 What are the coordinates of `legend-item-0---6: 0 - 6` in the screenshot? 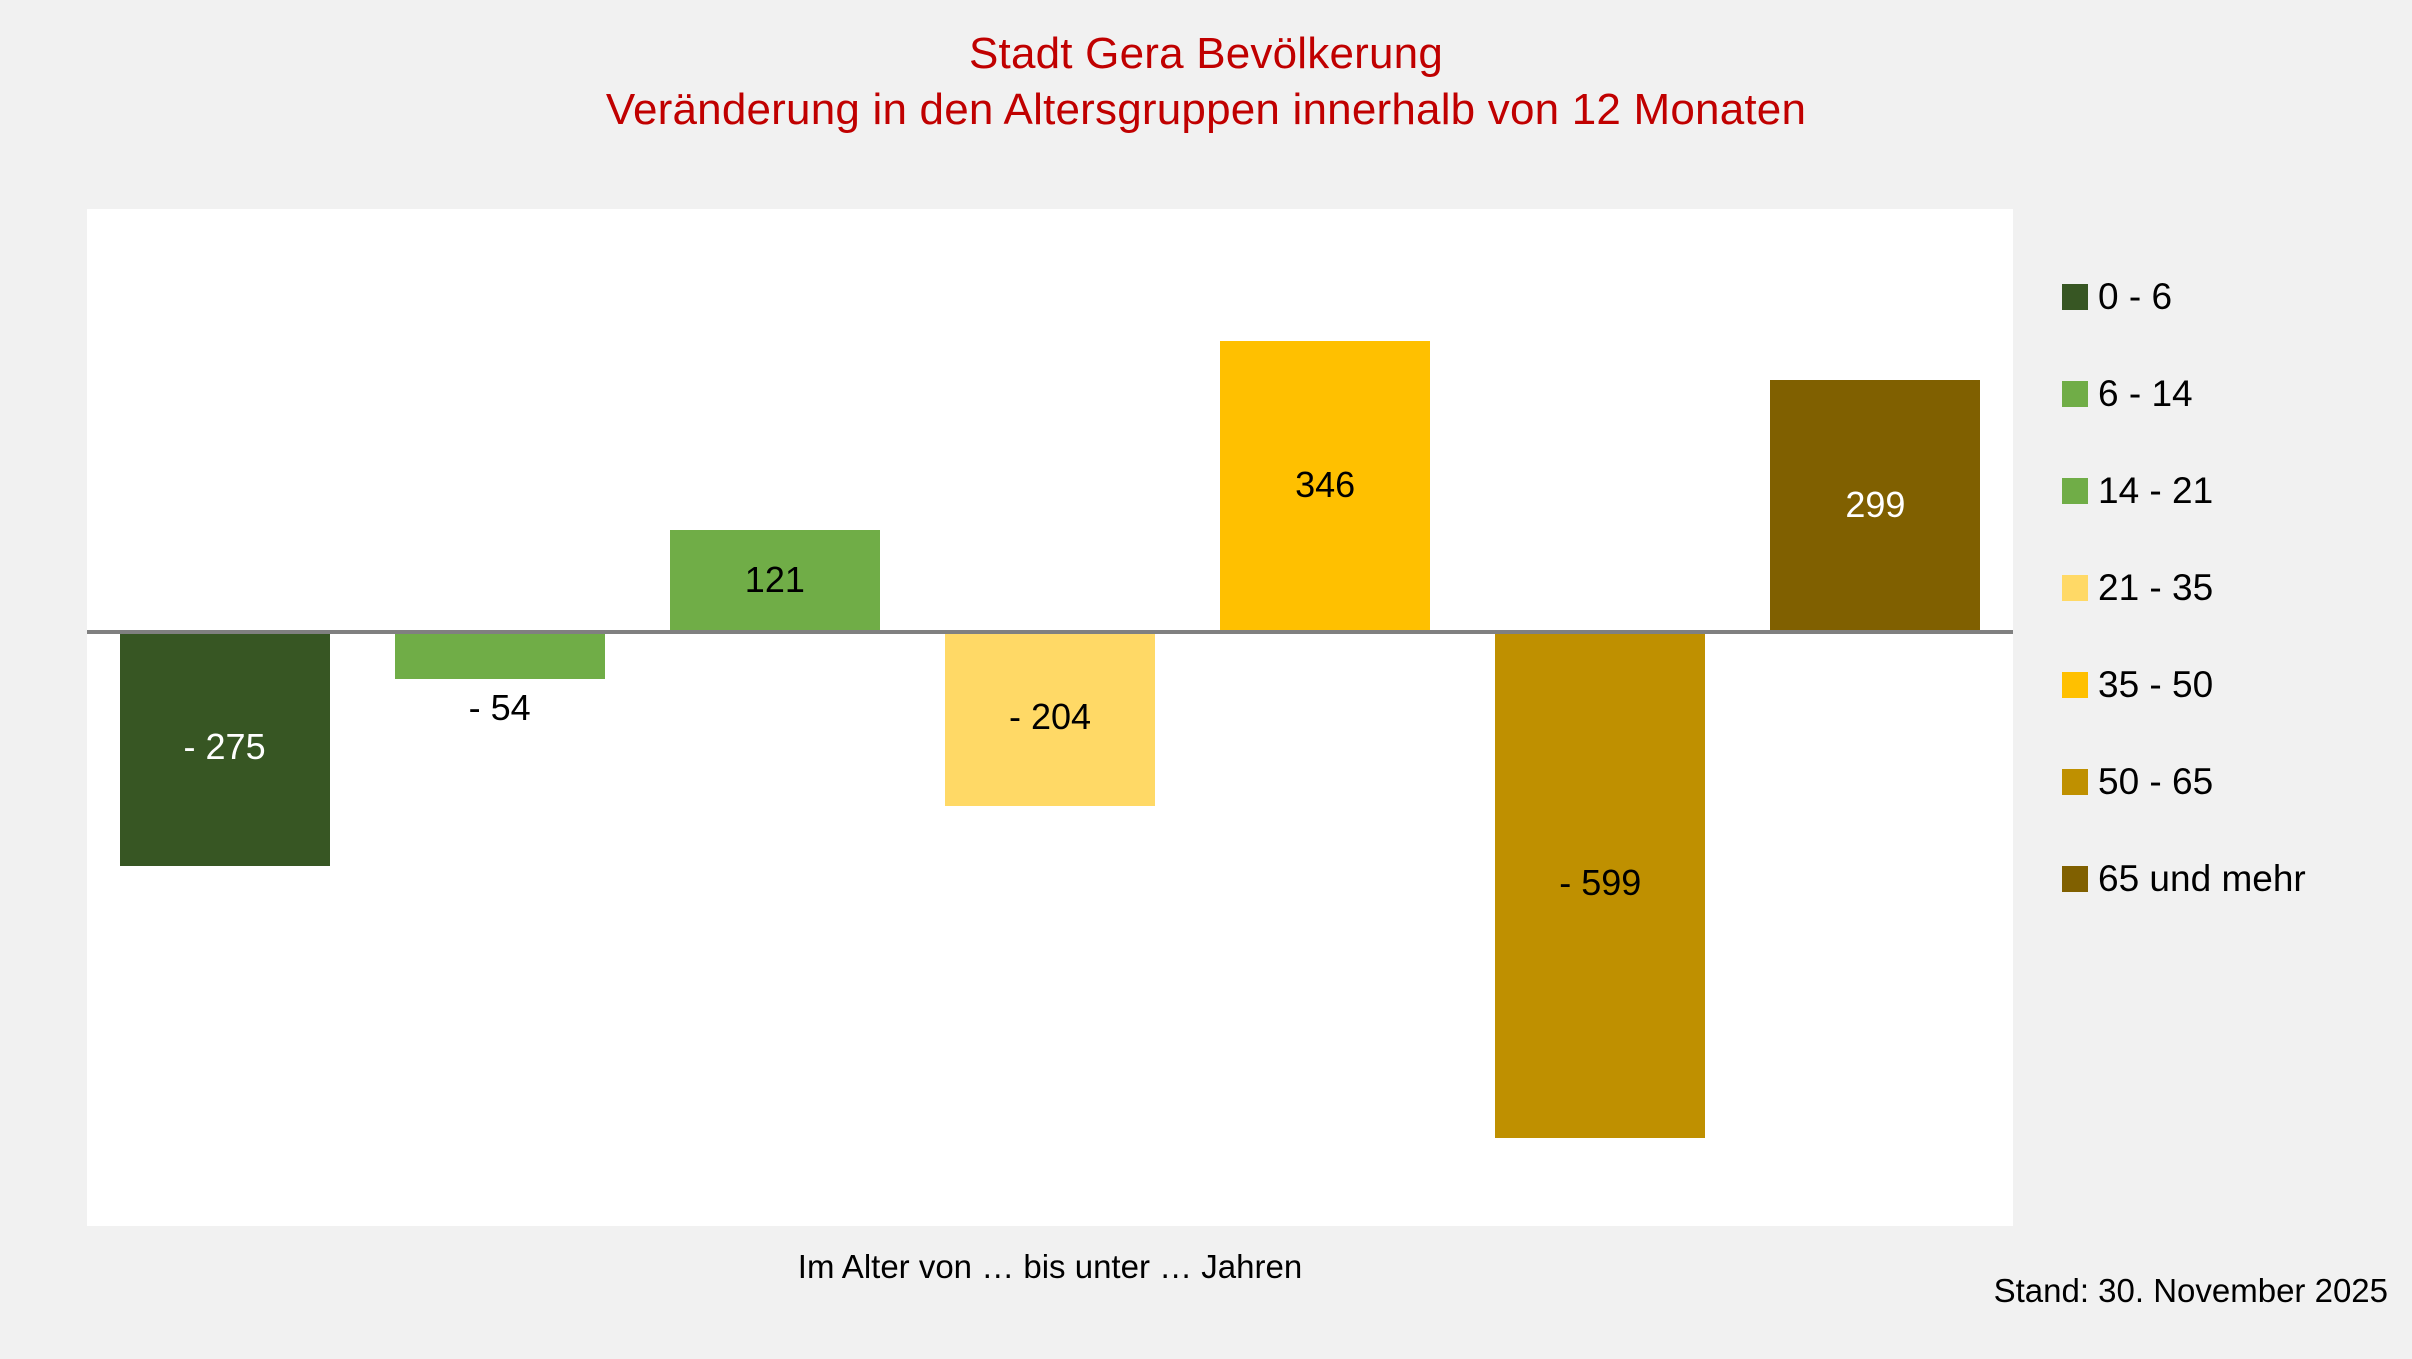 It's located at (2227, 296).